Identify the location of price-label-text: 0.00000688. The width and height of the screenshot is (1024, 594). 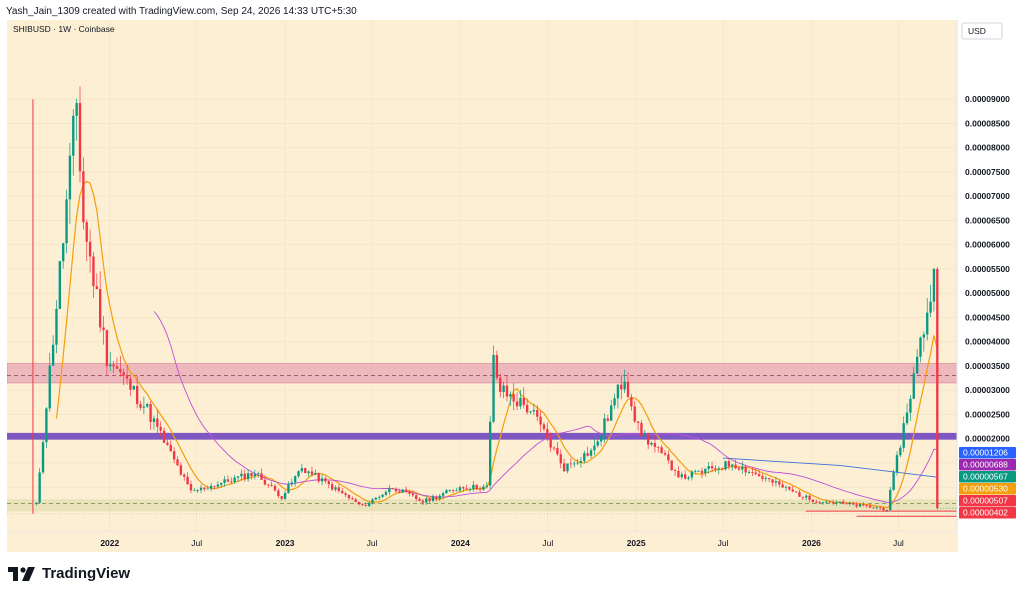
(985, 465).